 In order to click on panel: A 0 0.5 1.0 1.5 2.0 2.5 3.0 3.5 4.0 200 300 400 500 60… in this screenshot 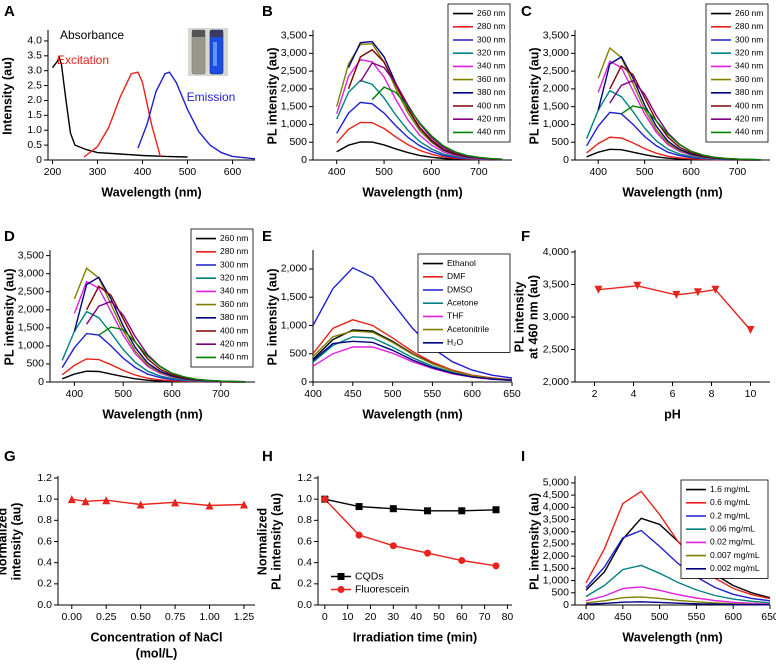, I will do `click(128, 101)`.